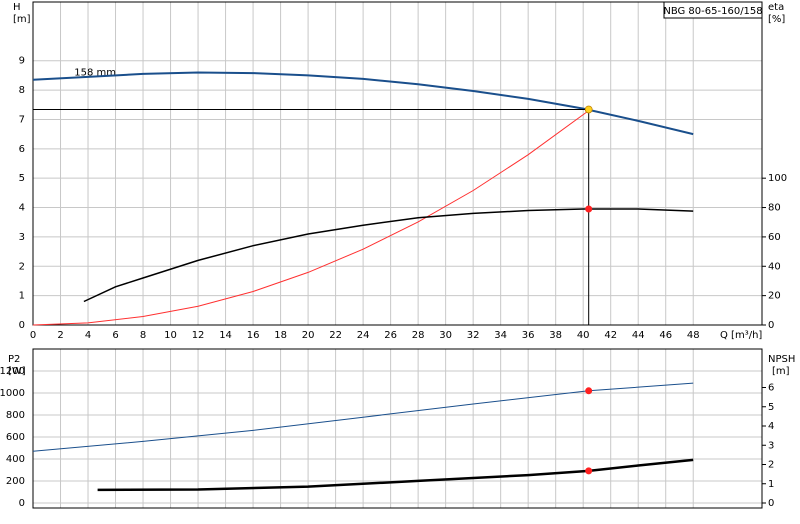 Image resolution: width=800 pixels, height=524 pixels. What do you see at coordinates (15, 459) in the screenshot?
I see `y-tick-label: 400` at bounding box center [15, 459].